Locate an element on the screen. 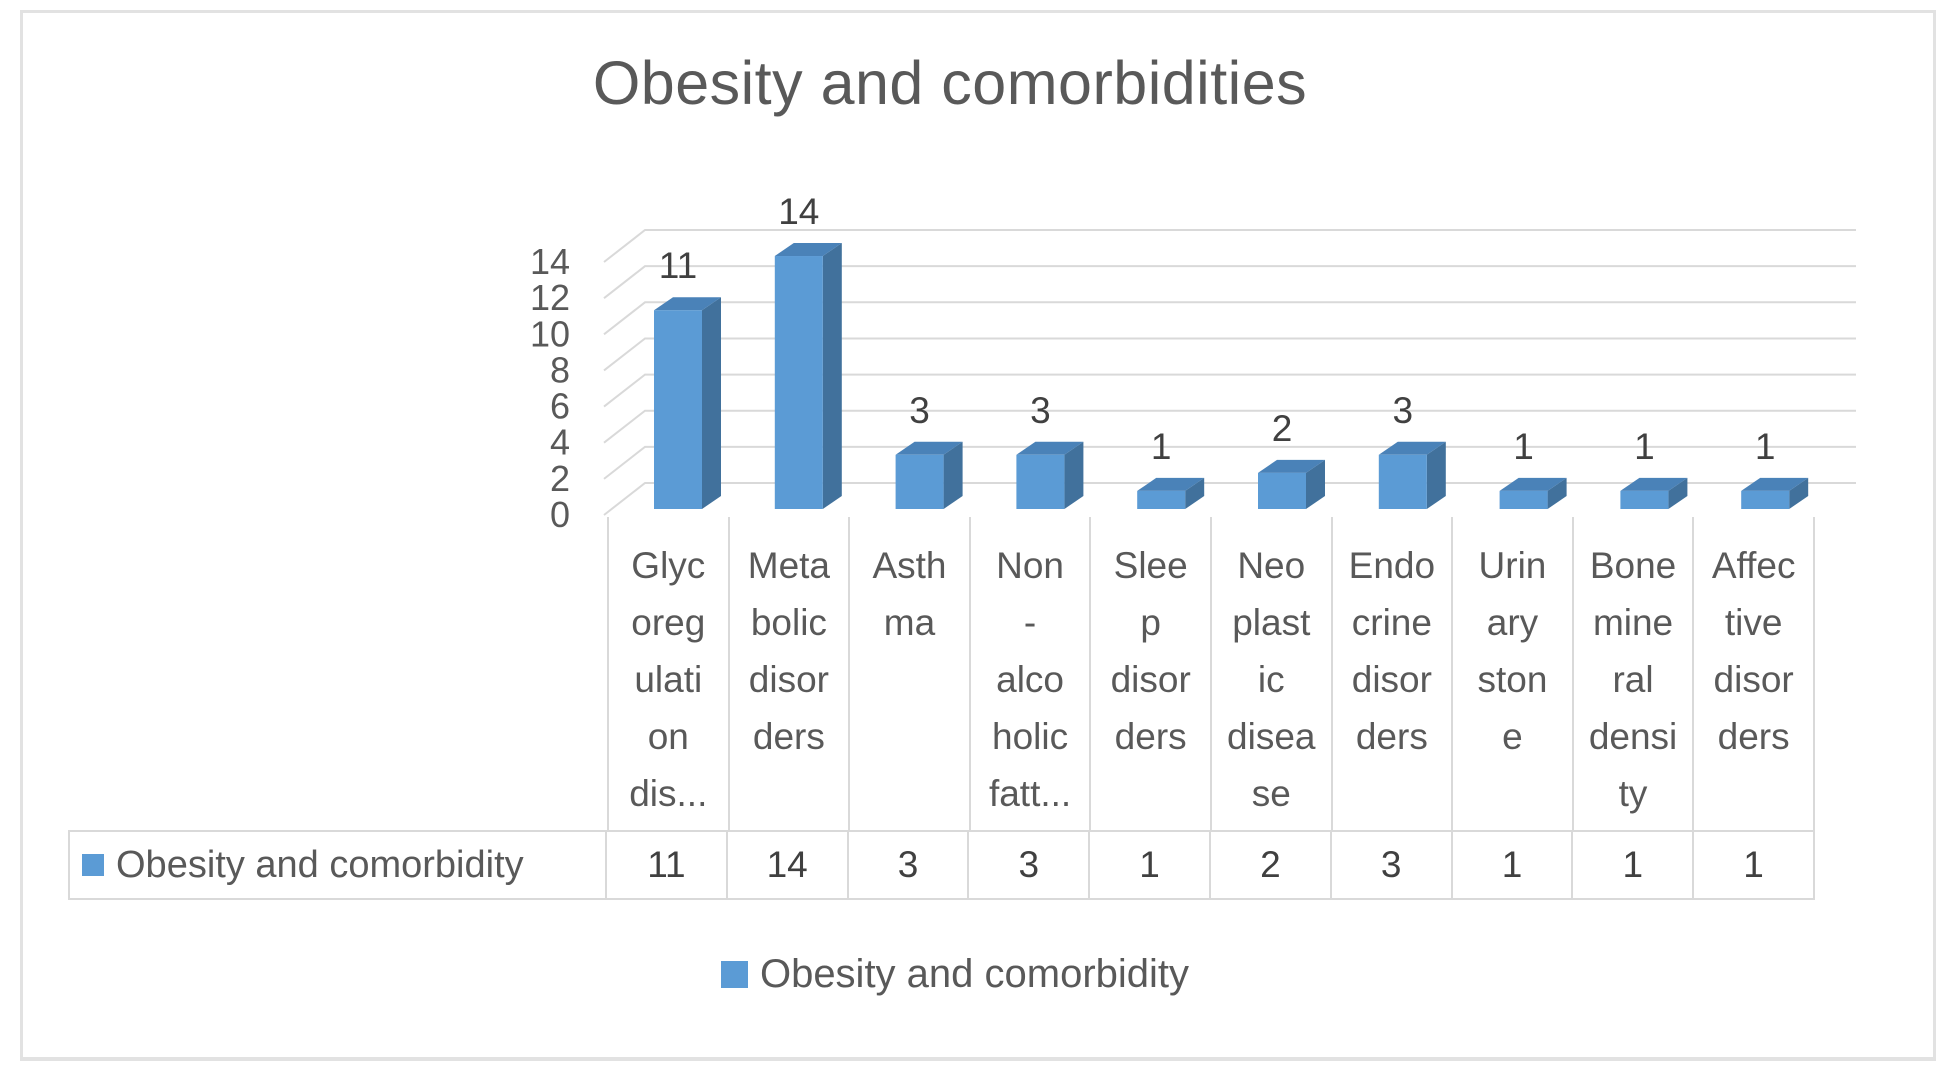  y-axis-tick-label: 4 is located at coordinates (560, 442).